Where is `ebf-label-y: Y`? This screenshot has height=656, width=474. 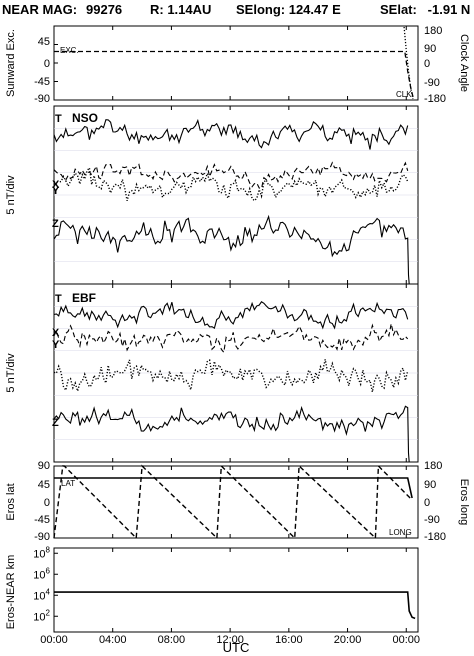 ebf-label-y: Y is located at coordinates (56, 345).